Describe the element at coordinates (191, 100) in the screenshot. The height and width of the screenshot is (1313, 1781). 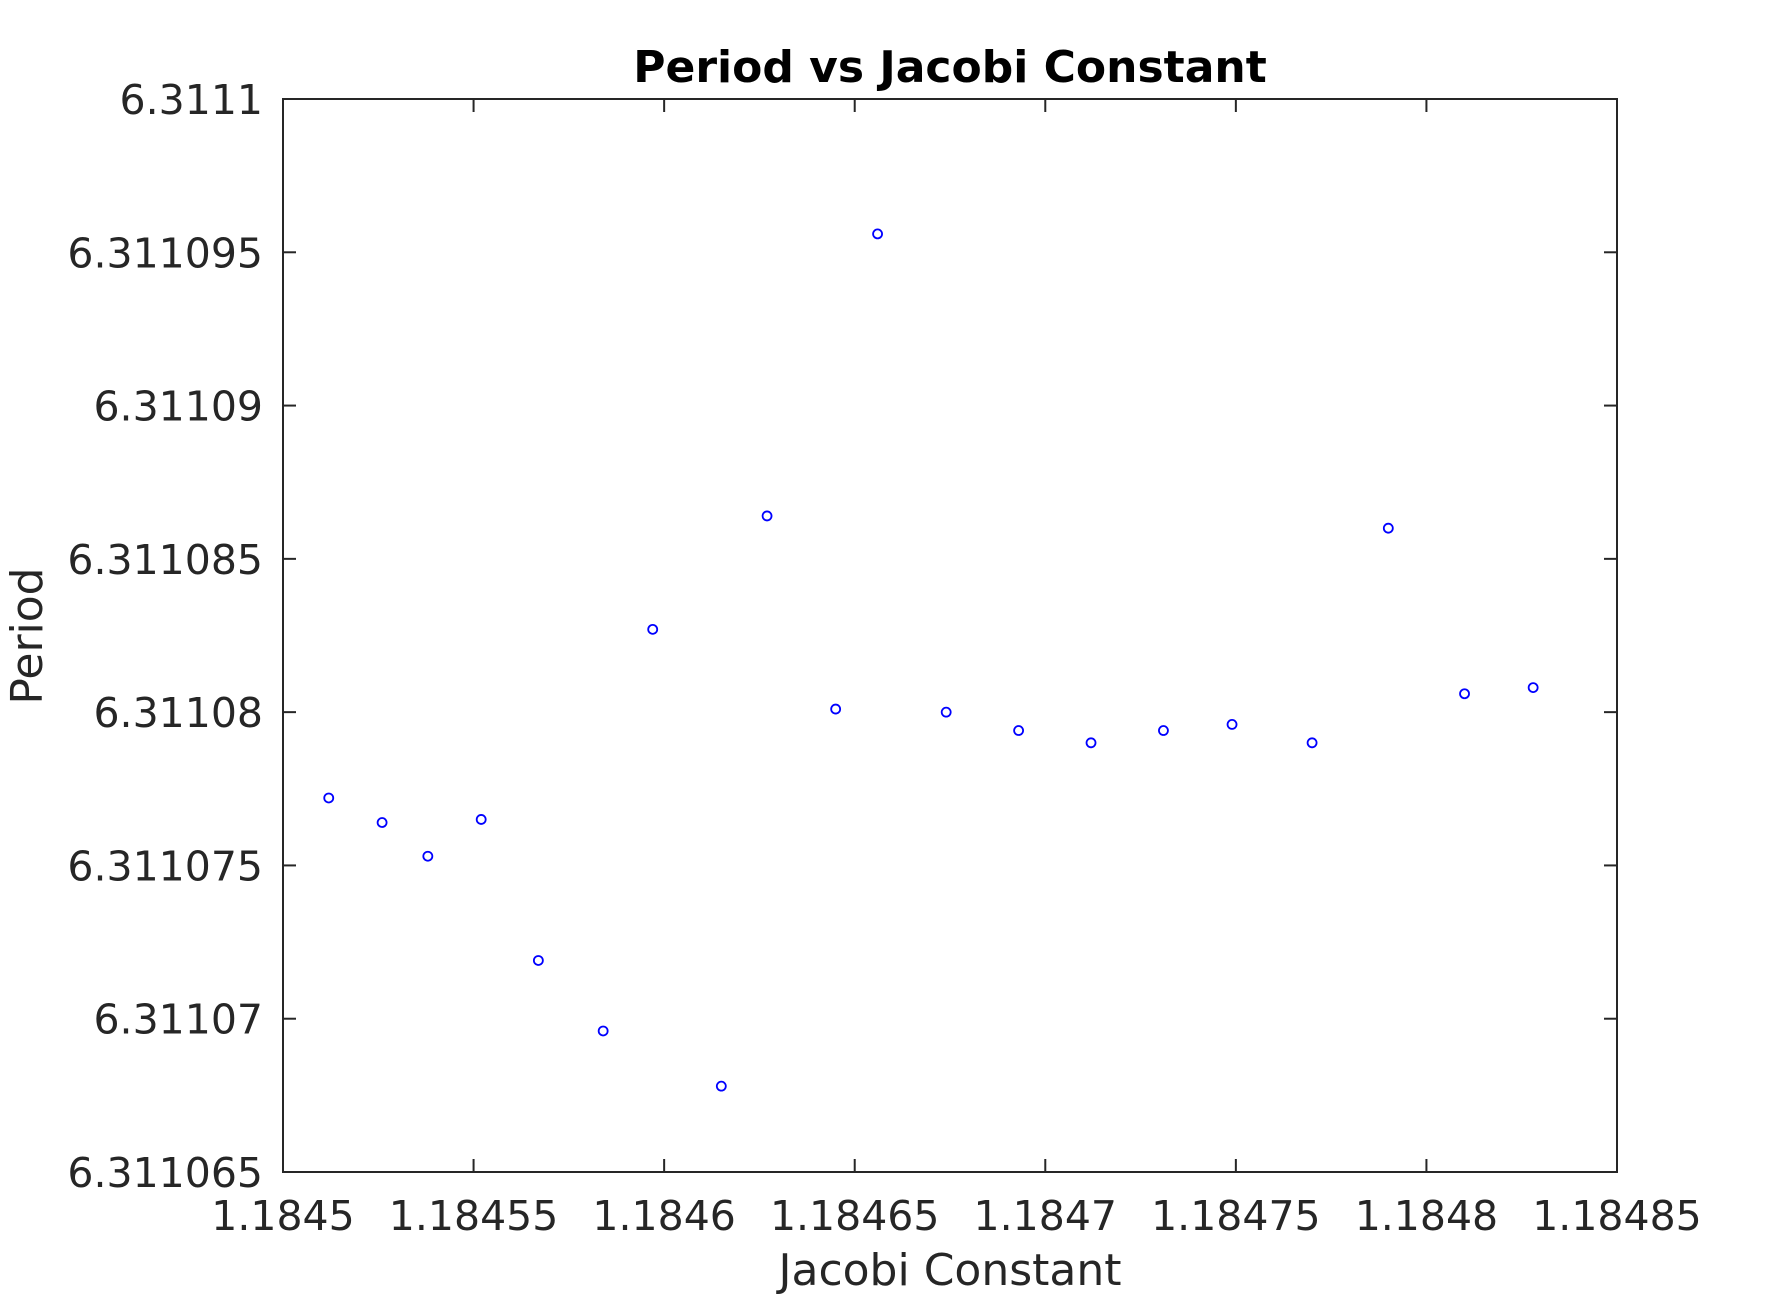
I see `y-tick-label: 6.3111` at that location.